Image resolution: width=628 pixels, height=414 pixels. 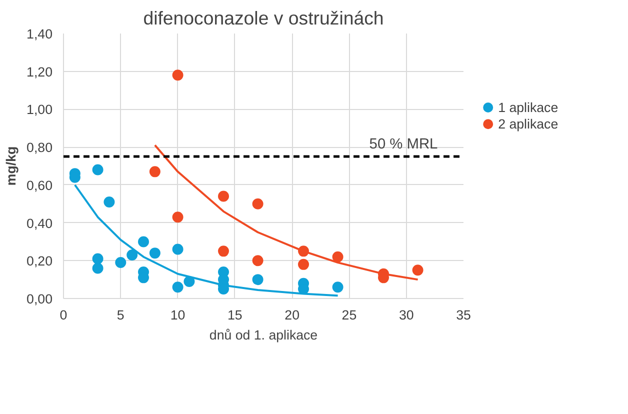 I want to click on chart-title: difenoconazole v ostružinách, so click(x=263, y=18).